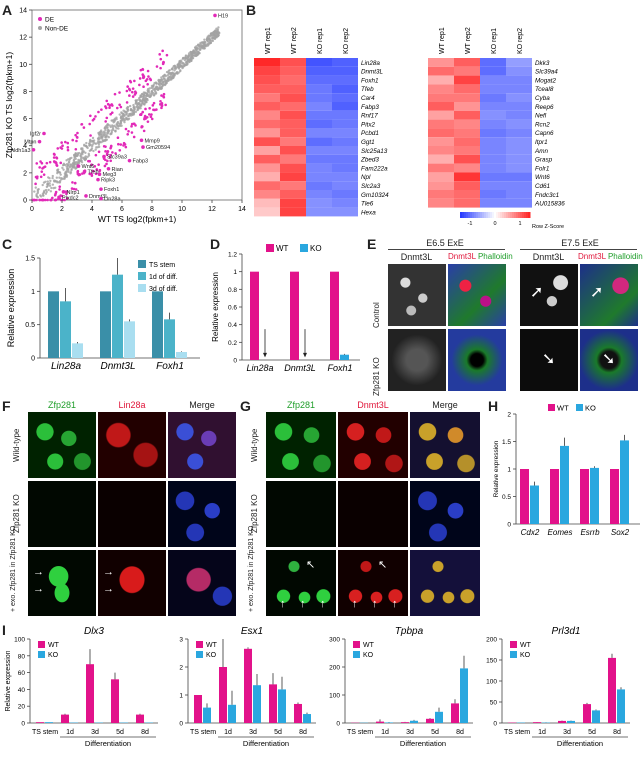  What do you see at coordinates (316, 248) in the screenshot?
I see `legend-label: KO` at bounding box center [316, 248].